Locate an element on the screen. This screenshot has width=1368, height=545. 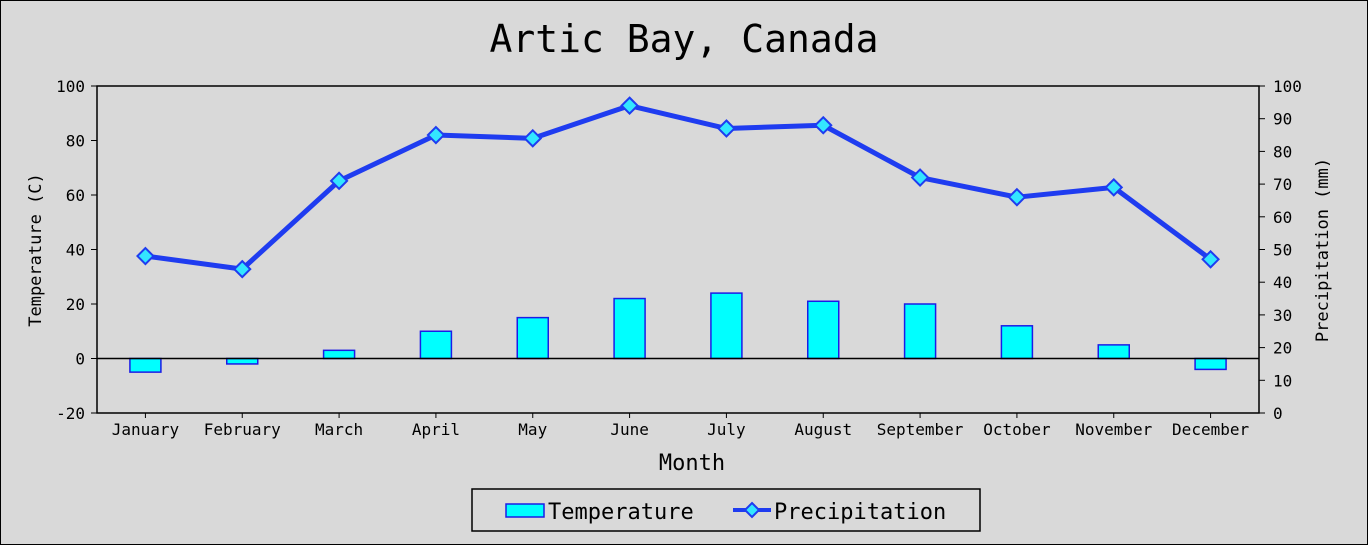
y2-tick-label: 80 is located at coordinates (1282, 151).